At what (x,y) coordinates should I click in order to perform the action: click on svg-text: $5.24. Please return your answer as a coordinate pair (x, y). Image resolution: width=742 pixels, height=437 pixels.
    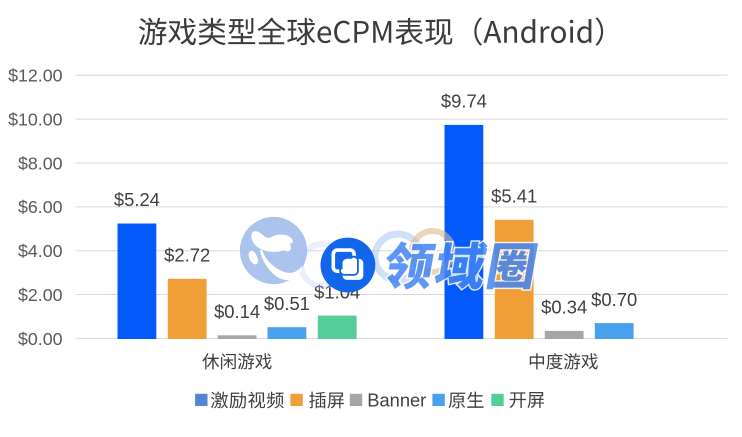
    Looking at the image, I should click on (137, 199).